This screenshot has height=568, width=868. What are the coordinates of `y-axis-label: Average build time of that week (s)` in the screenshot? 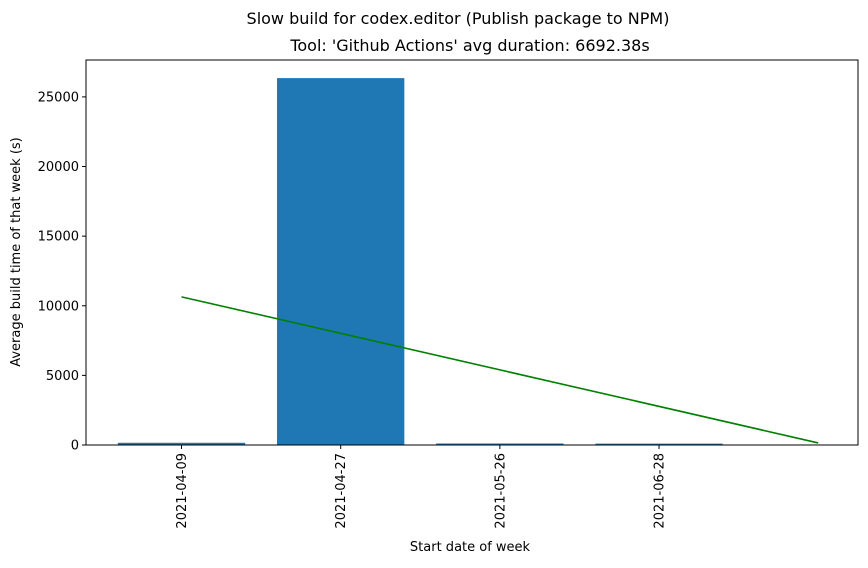 It's located at (16, 252).